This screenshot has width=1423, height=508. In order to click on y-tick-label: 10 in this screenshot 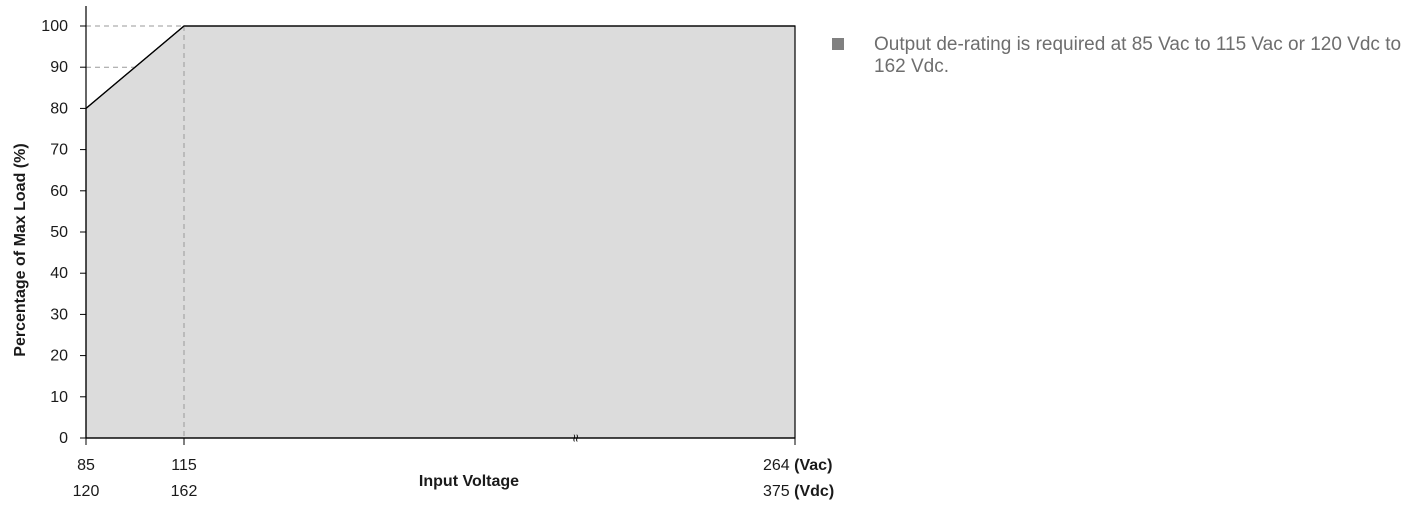, I will do `click(59, 397)`.